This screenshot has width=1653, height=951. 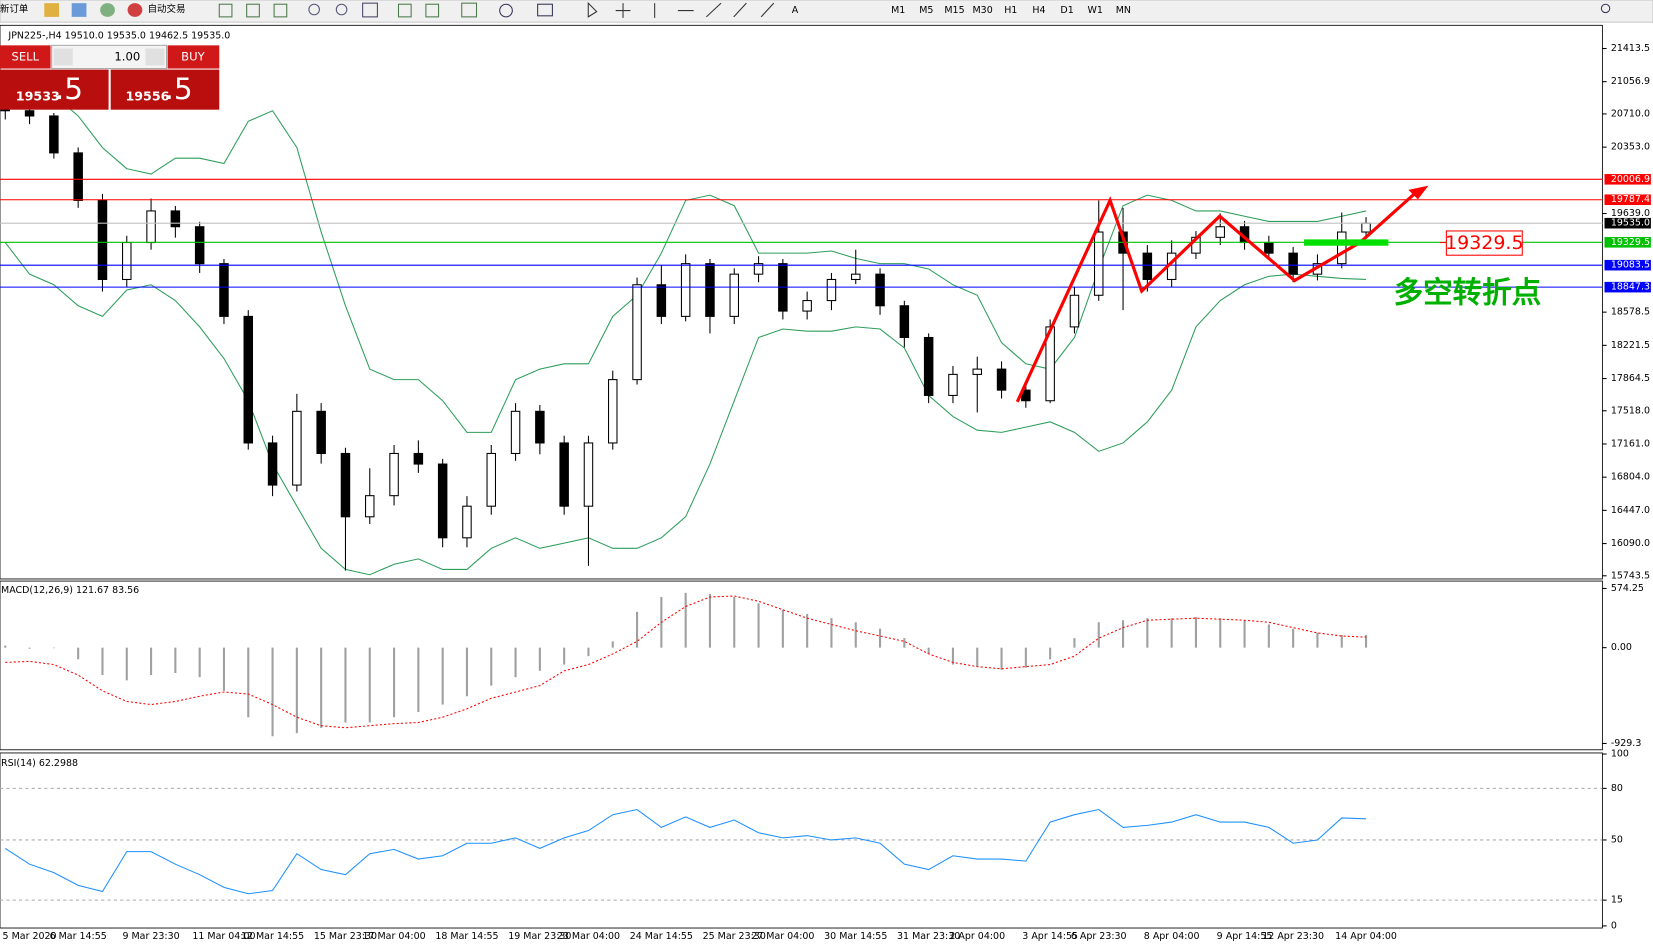 I want to click on y-tick-label: 17864.5, so click(x=1630, y=378).